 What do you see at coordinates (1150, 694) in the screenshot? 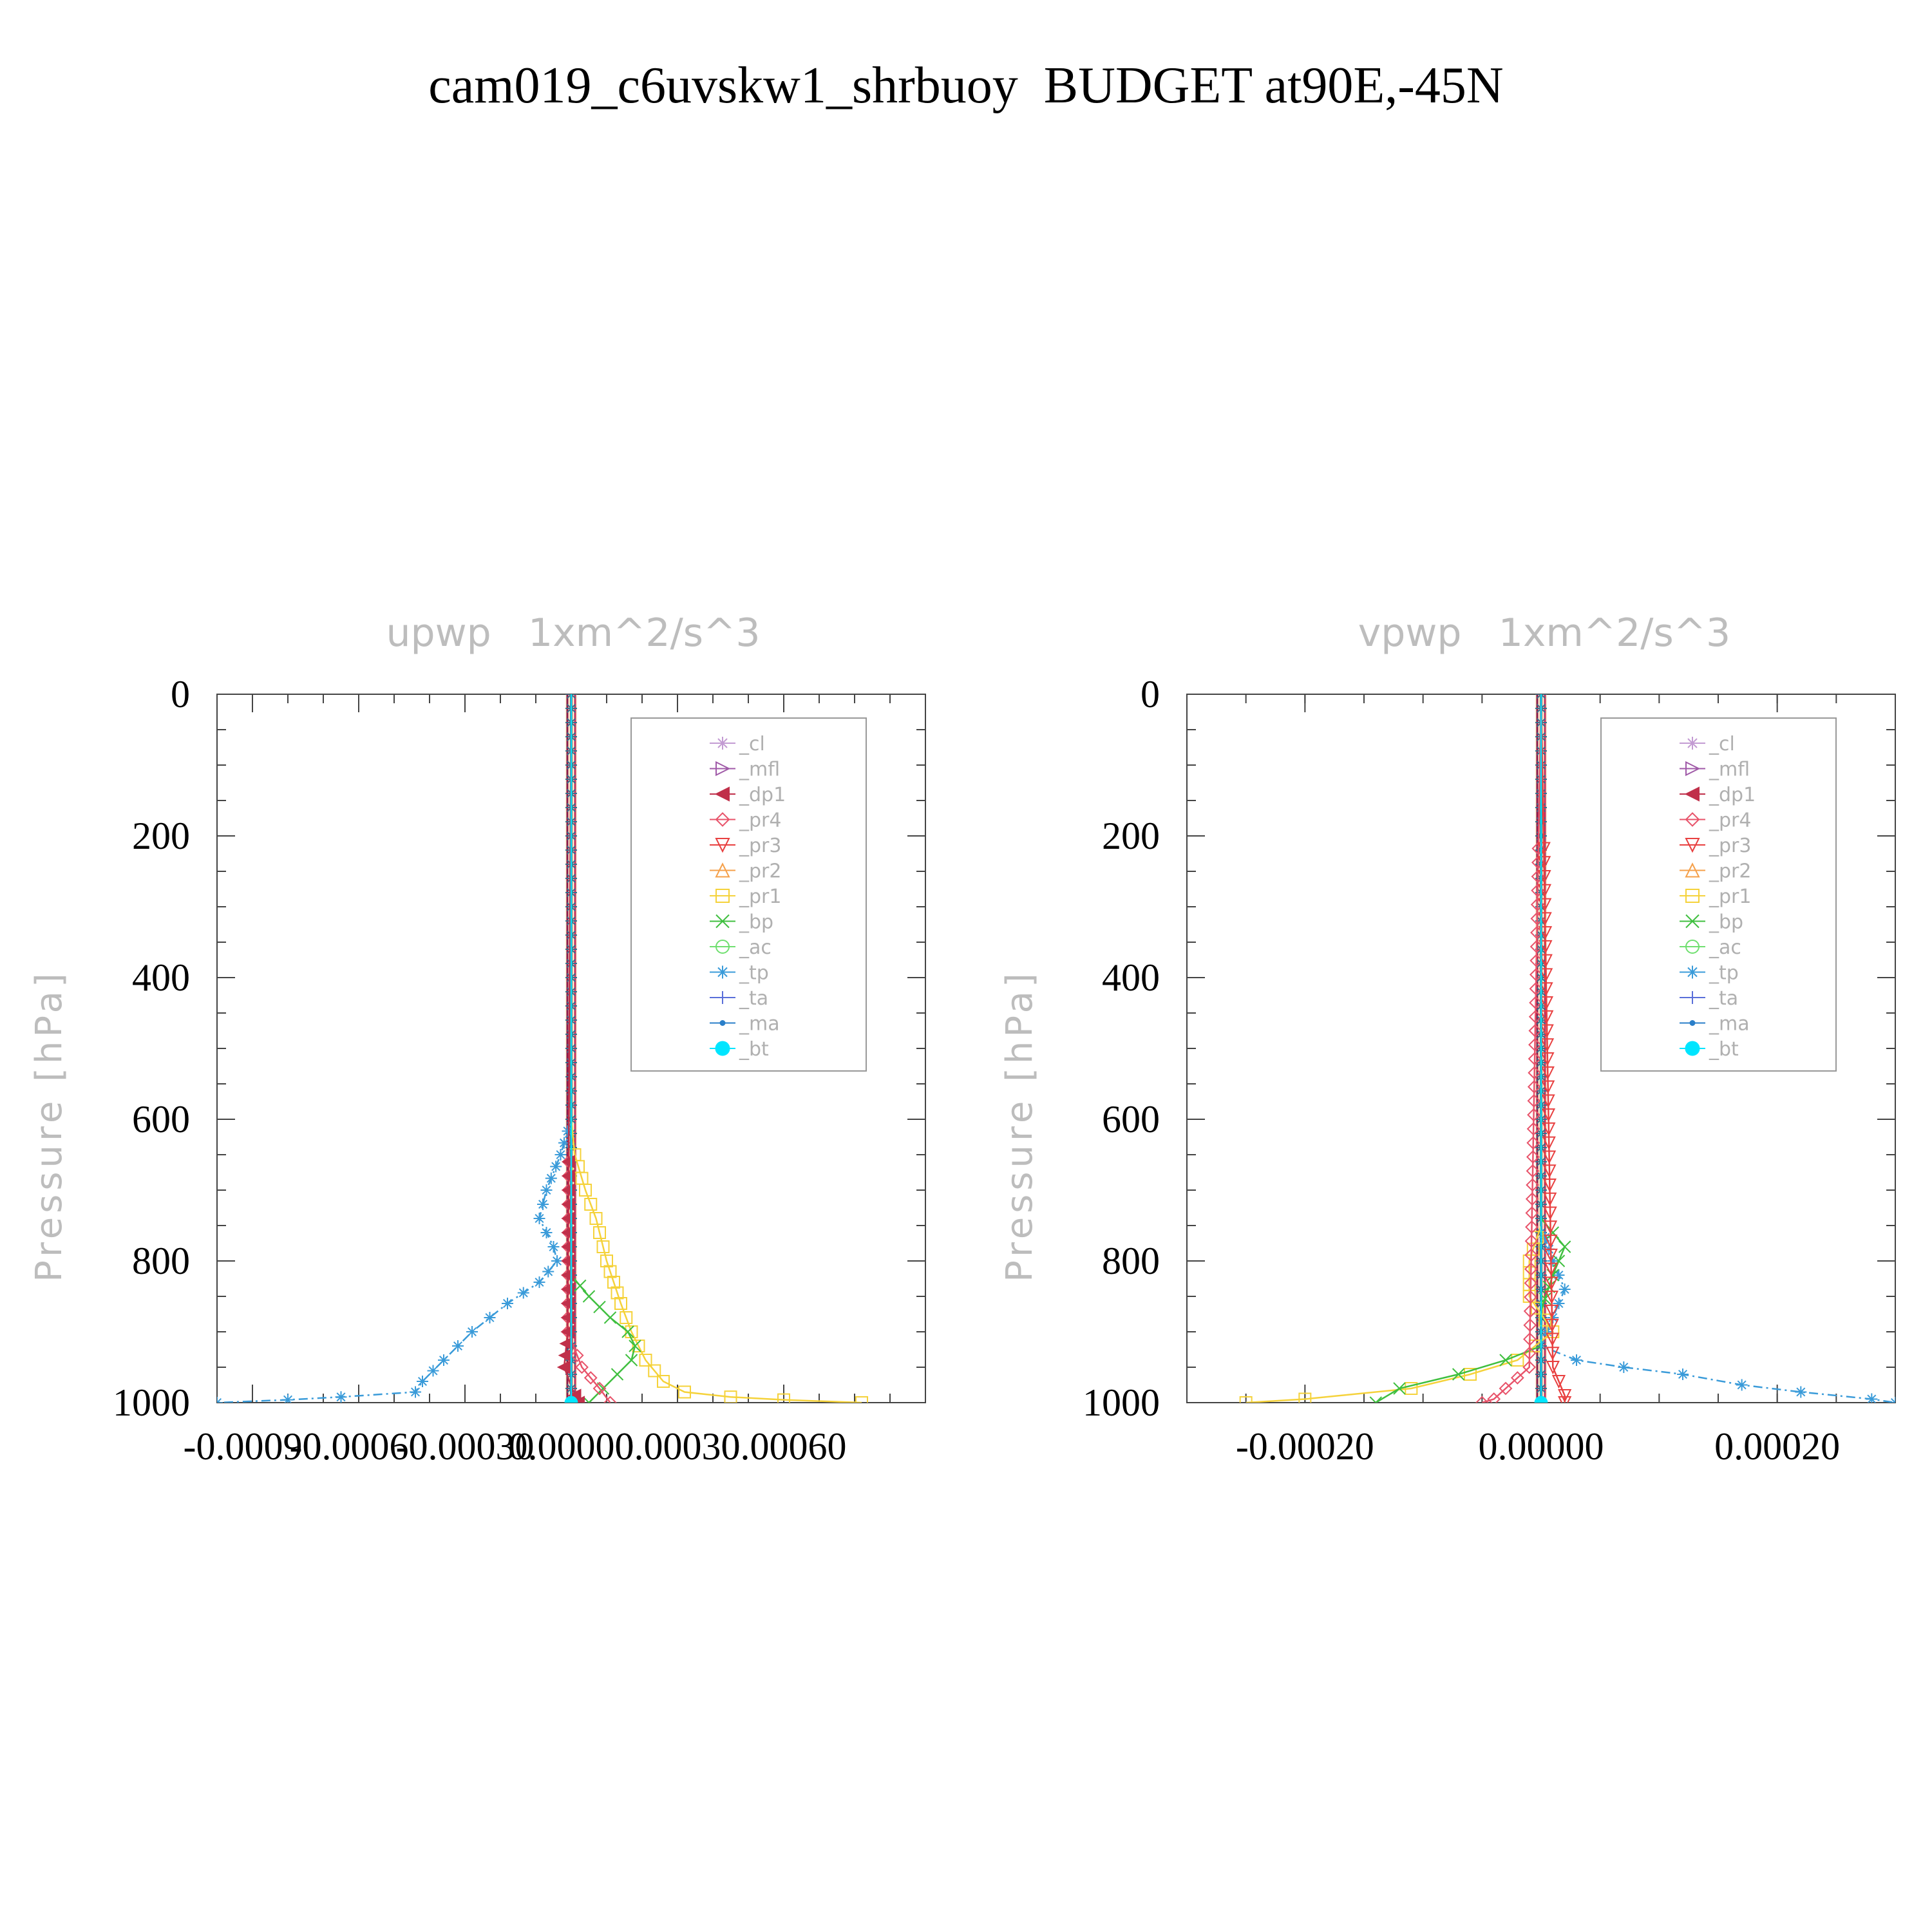
I see `y-tick-label: 0` at bounding box center [1150, 694].